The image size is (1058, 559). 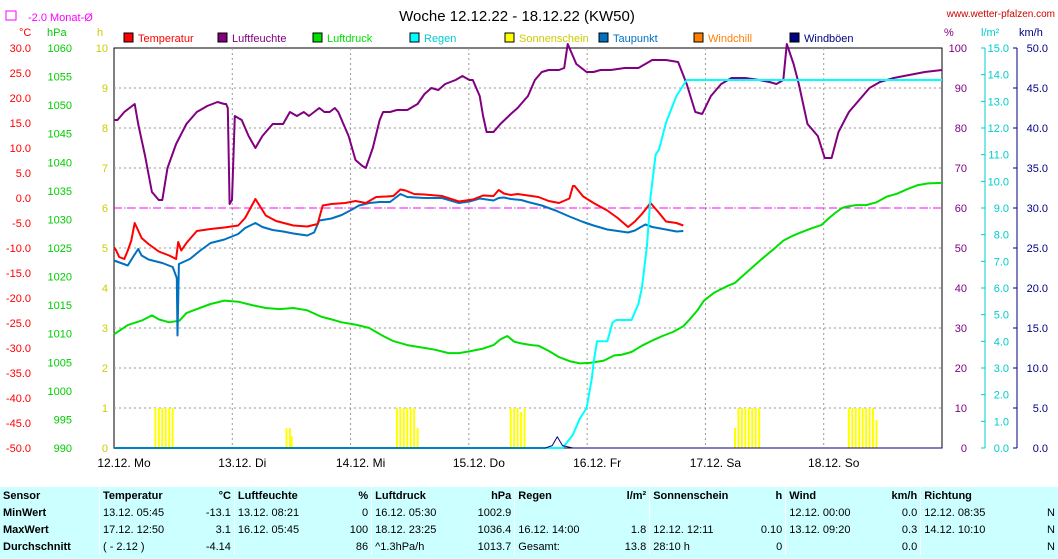 What do you see at coordinates (961, 329) in the screenshot?
I see `humidity-tick-label: 30` at bounding box center [961, 329].